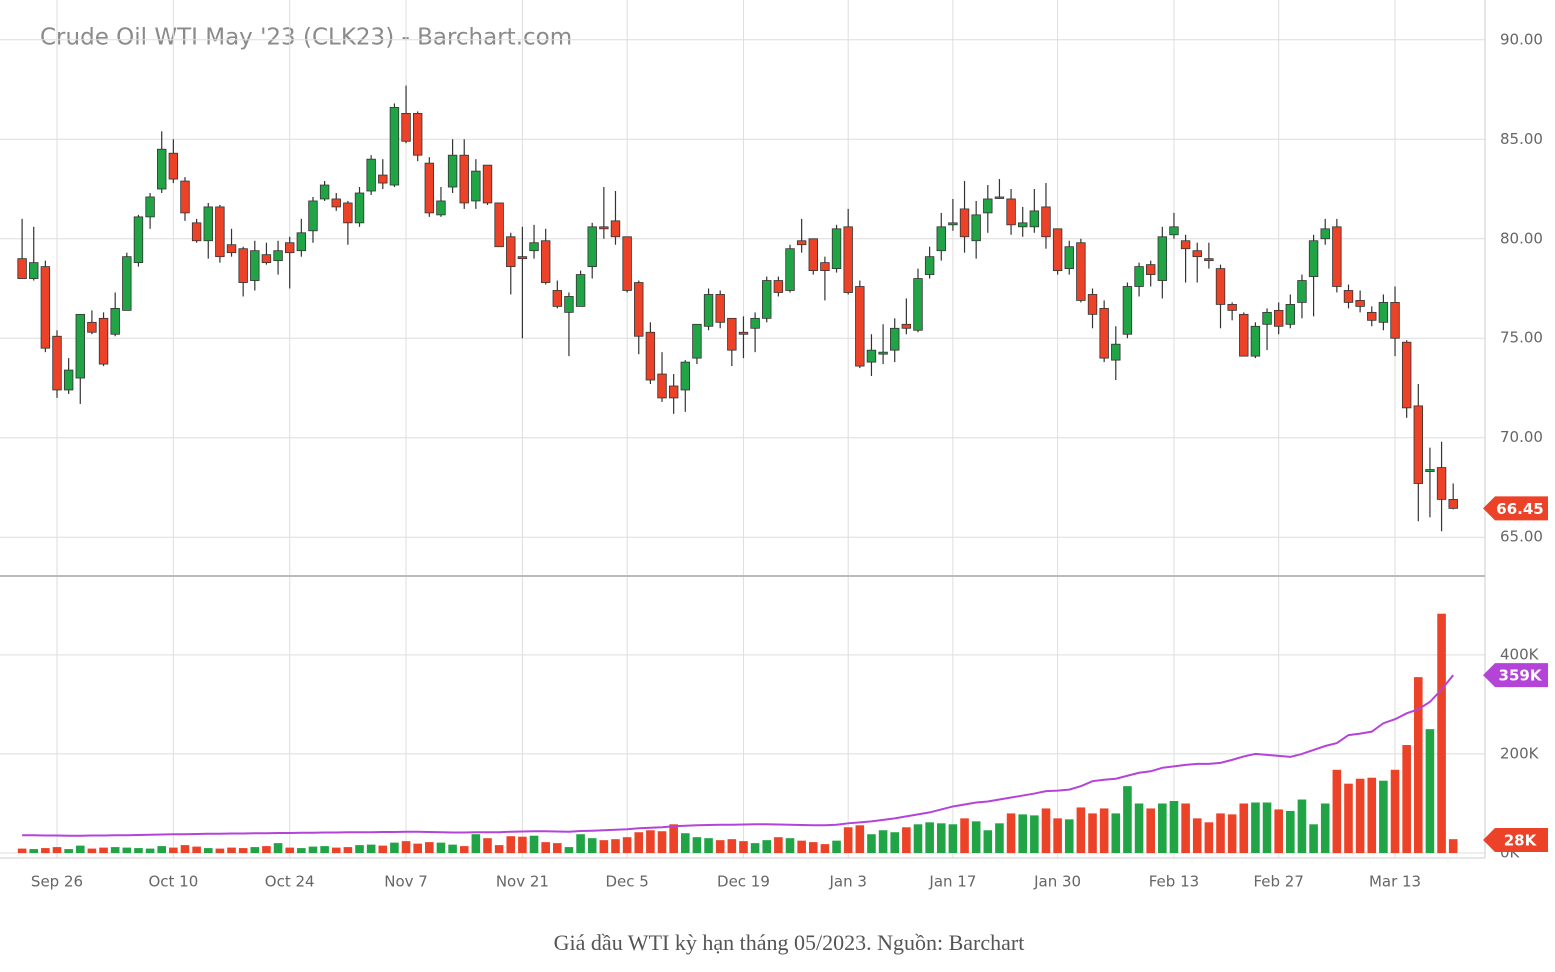 Image resolution: width=1555 pixels, height=972 pixels. I want to click on y-tick-label: 65.00, so click(1521, 537).